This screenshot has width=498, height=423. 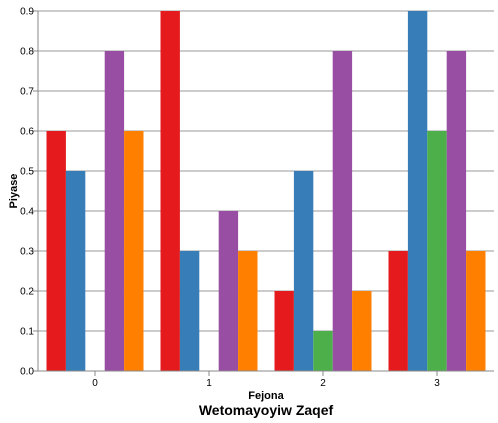 I want to click on y-tick-label: 0.6, so click(x=27, y=132).